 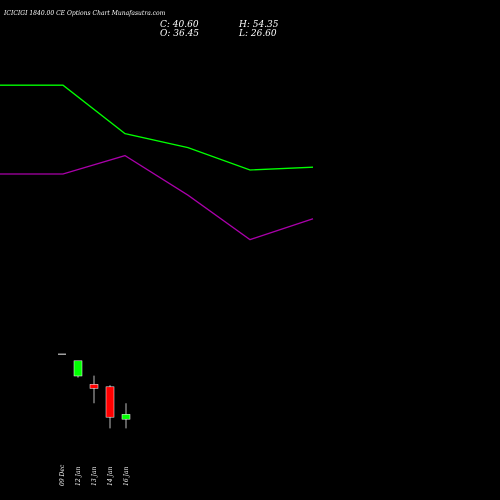 I want to click on open-value: O: 36.45, so click(x=180, y=34).